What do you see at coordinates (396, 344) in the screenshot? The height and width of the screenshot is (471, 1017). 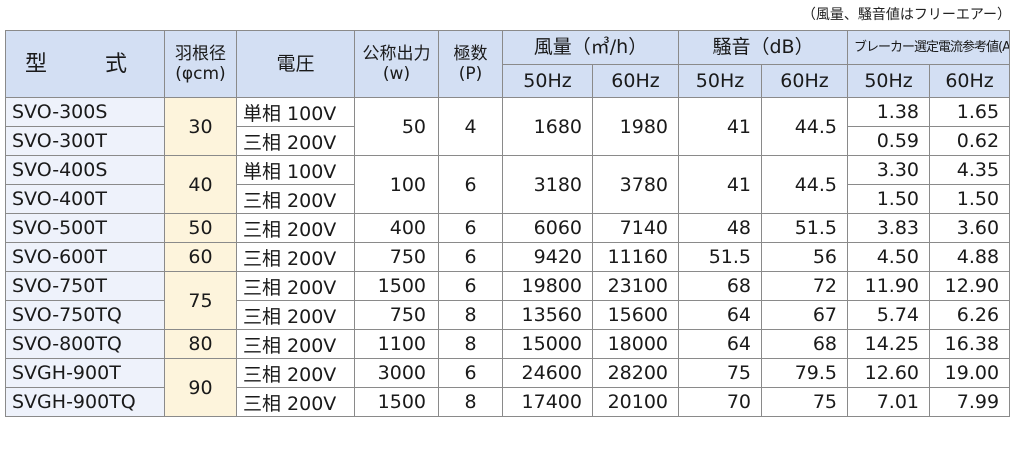 I see `power-cell: 1100` at bounding box center [396, 344].